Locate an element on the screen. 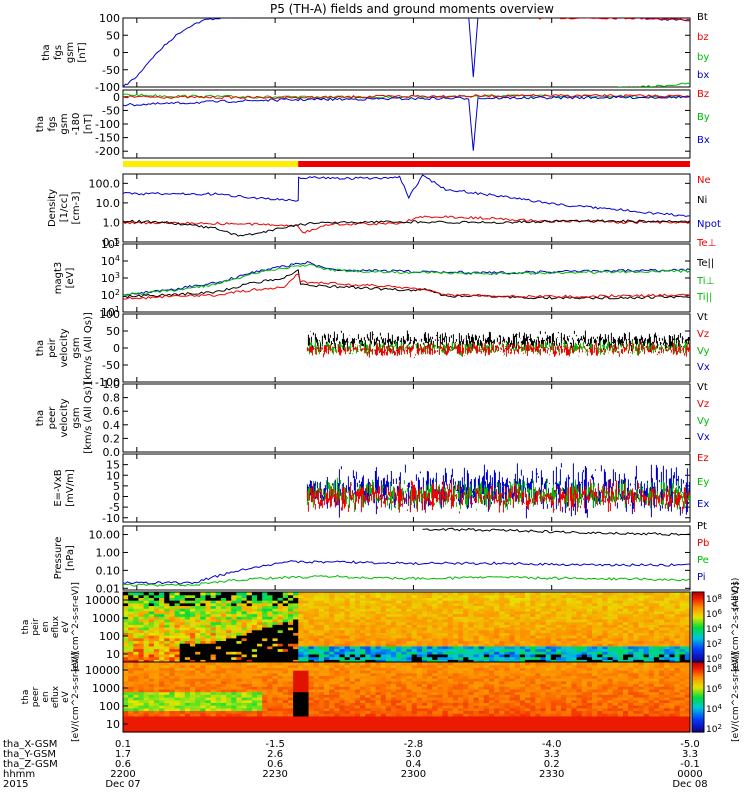 The height and width of the screenshot is (800, 750). series-line-green is located at coordinates (406, 581).